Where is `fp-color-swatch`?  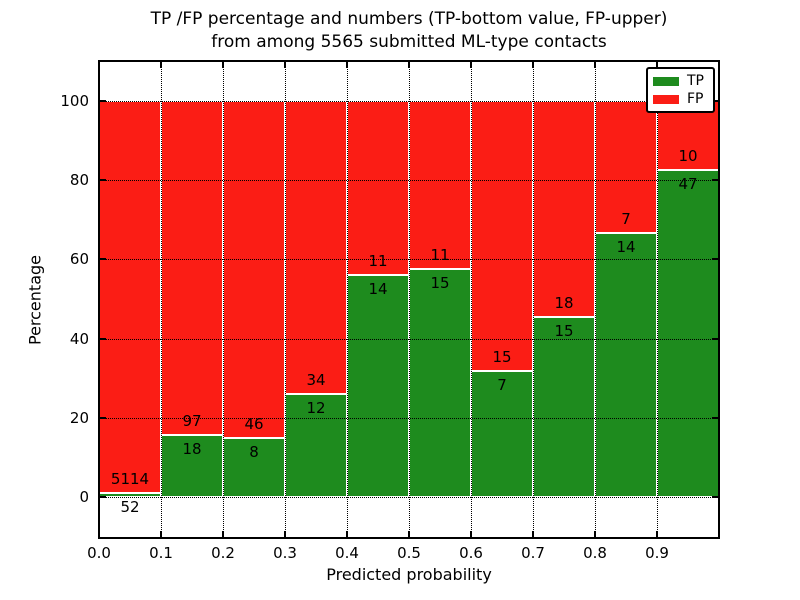 fp-color-swatch is located at coordinates (666, 99).